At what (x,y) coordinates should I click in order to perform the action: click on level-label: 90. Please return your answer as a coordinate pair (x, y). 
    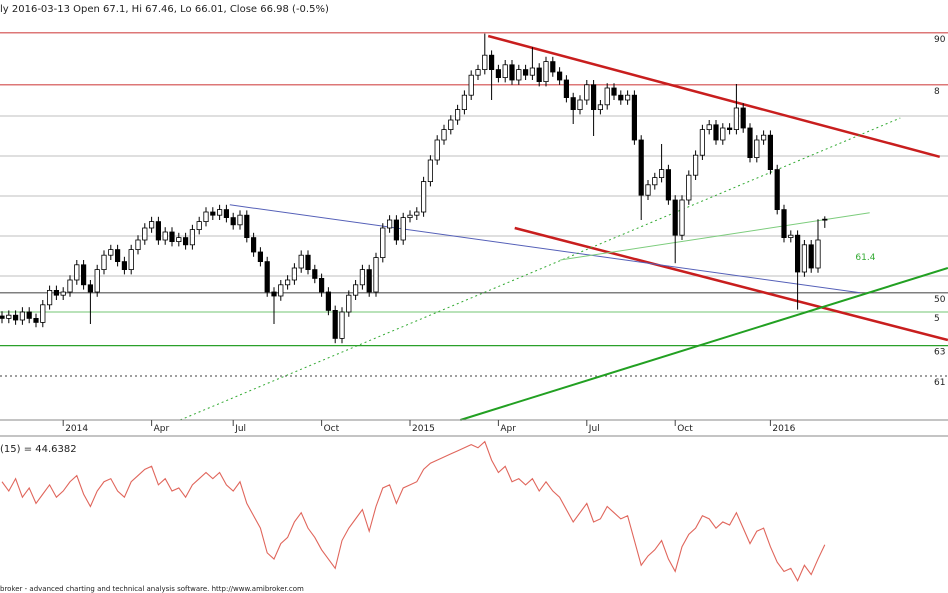
    Looking at the image, I should click on (940, 40).